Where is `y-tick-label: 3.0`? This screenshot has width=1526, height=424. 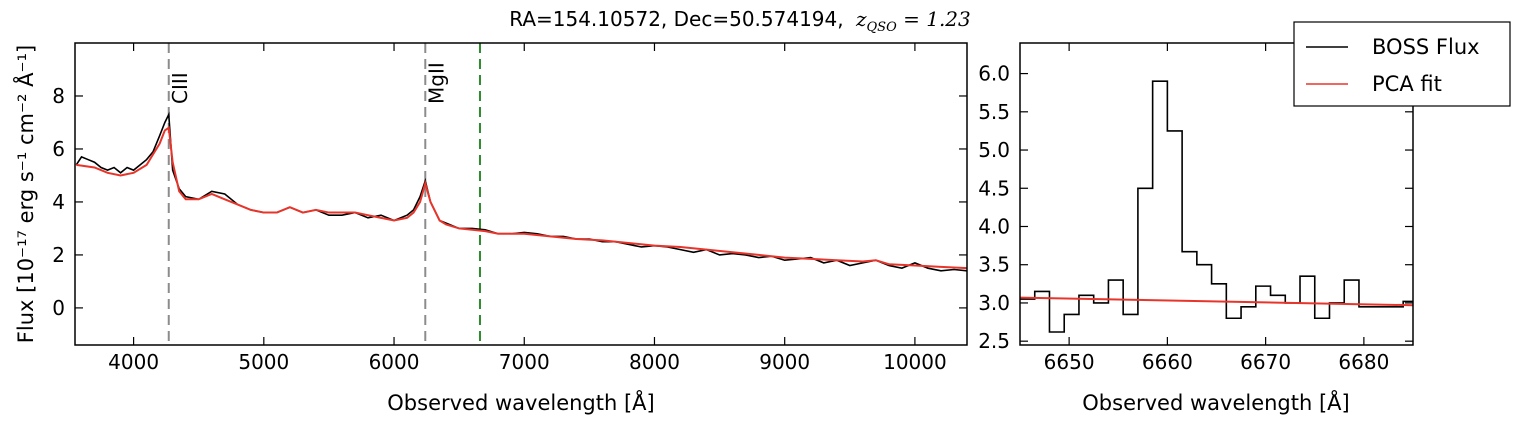 y-tick-label: 3.0 is located at coordinates (994, 303).